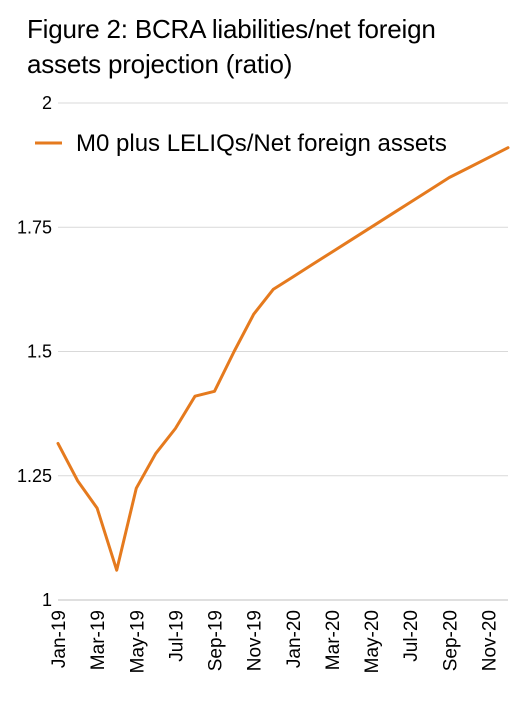 The height and width of the screenshot is (710, 523). Describe the element at coordinates (255, 640) in the screenshot. I see `x-tick-label: Nov-19` at that location.